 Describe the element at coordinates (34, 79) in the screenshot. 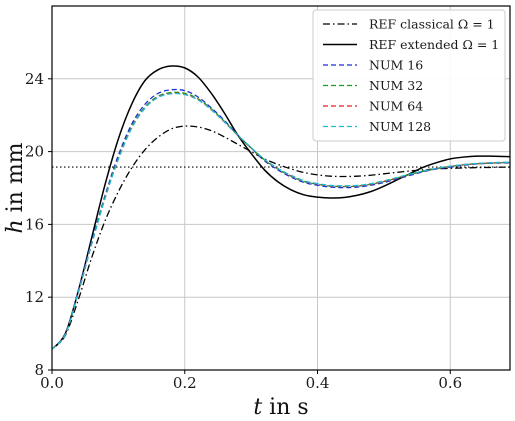

I see `y-tick-label: 24` at that location.